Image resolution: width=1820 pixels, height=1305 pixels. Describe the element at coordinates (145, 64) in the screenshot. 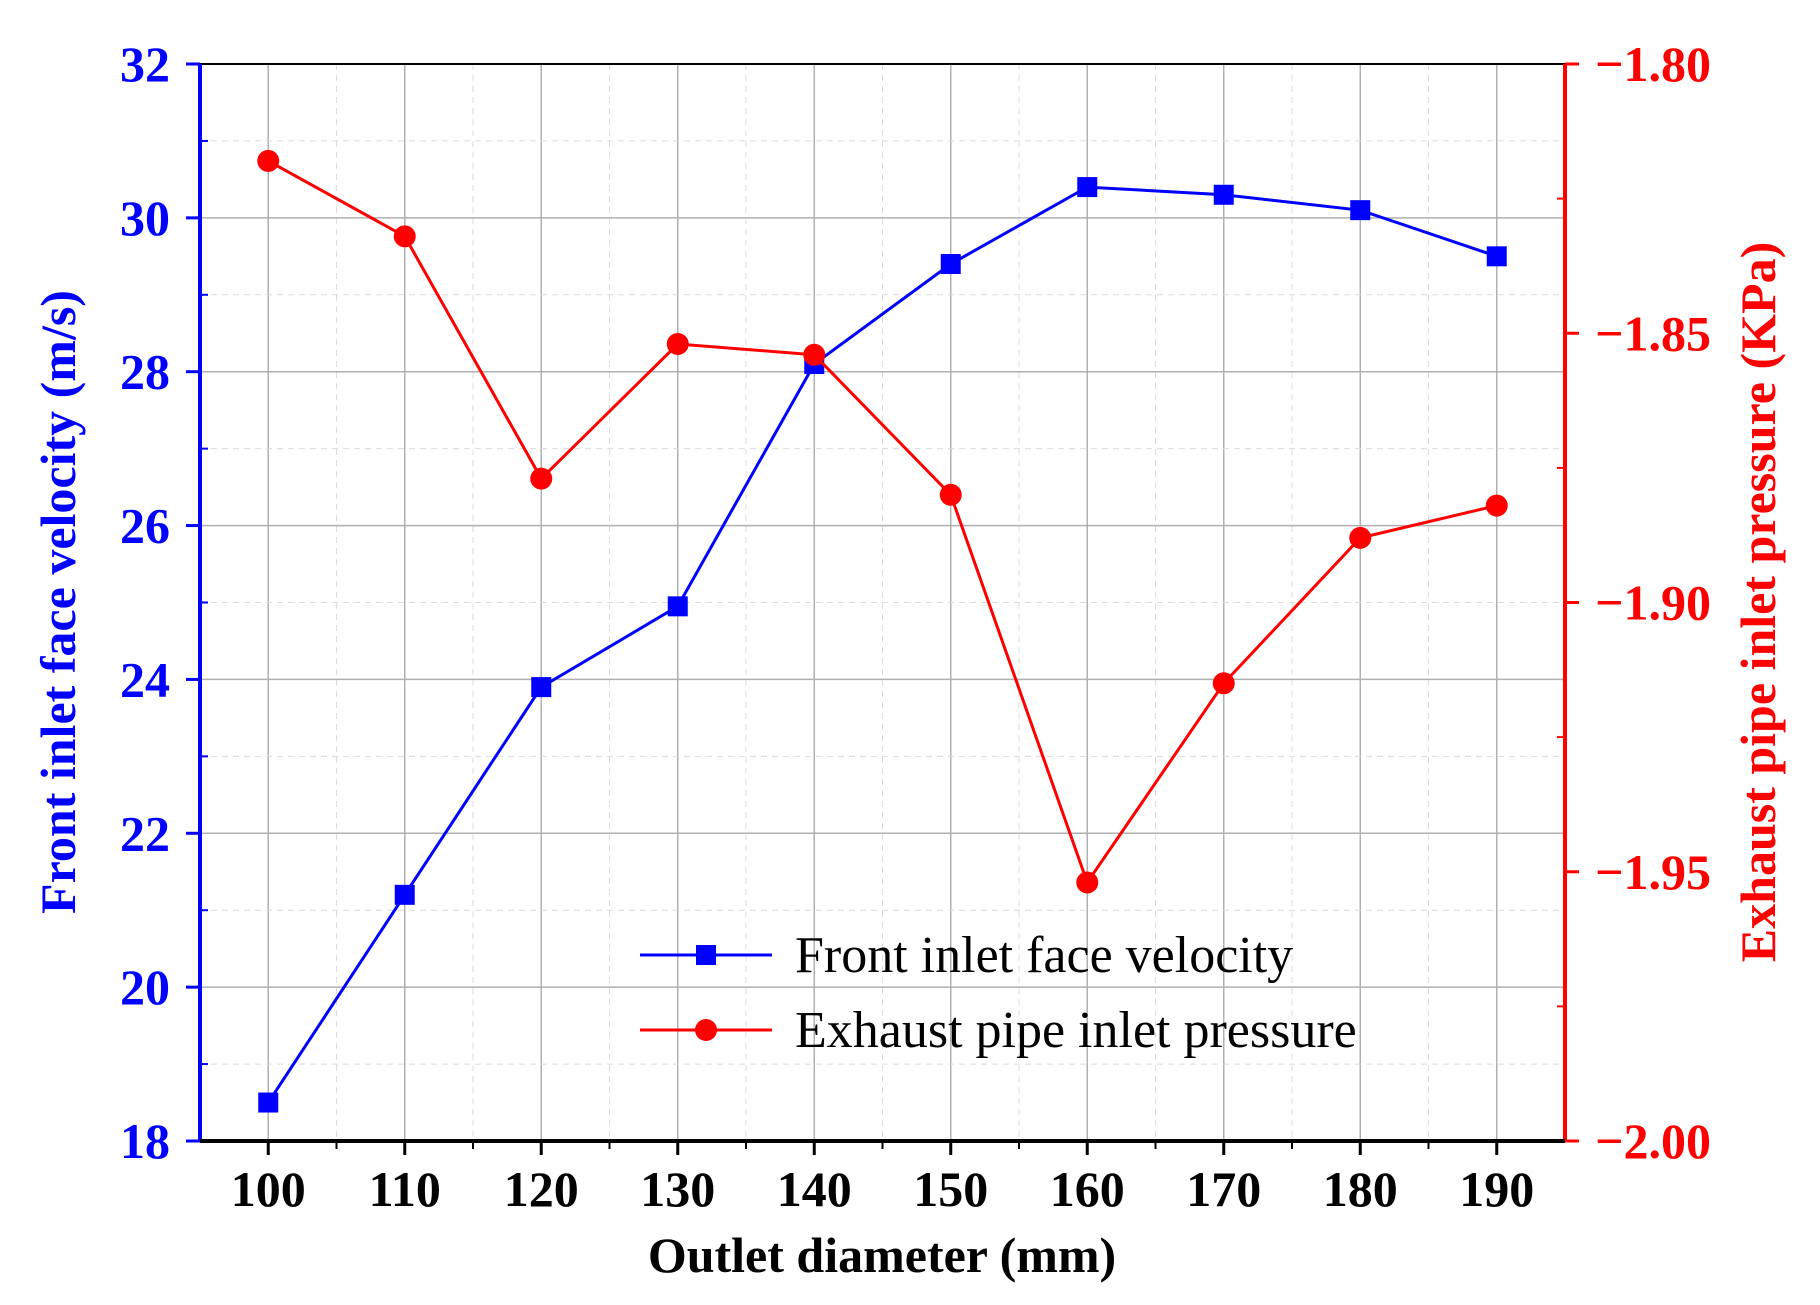

I see `left-y-tick-label: 32` at that location.